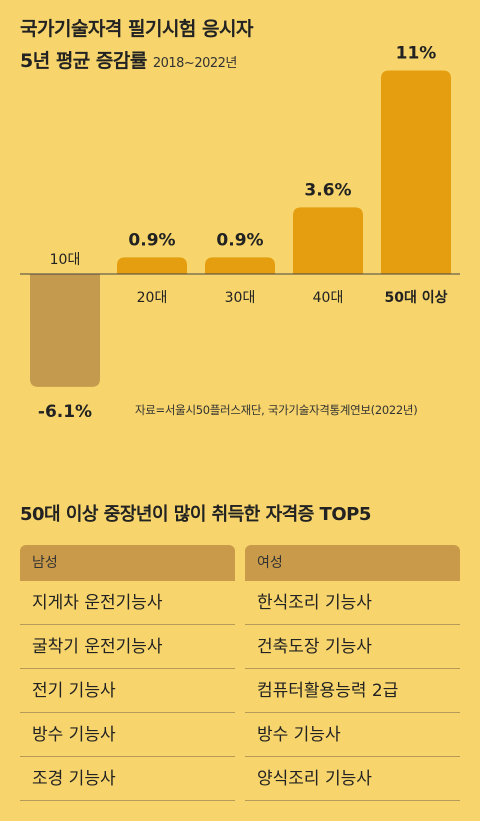 The height and width of the screenshot is (821, 480). I want to click on male-item-4: 방수 기능사, so click(127, 735).